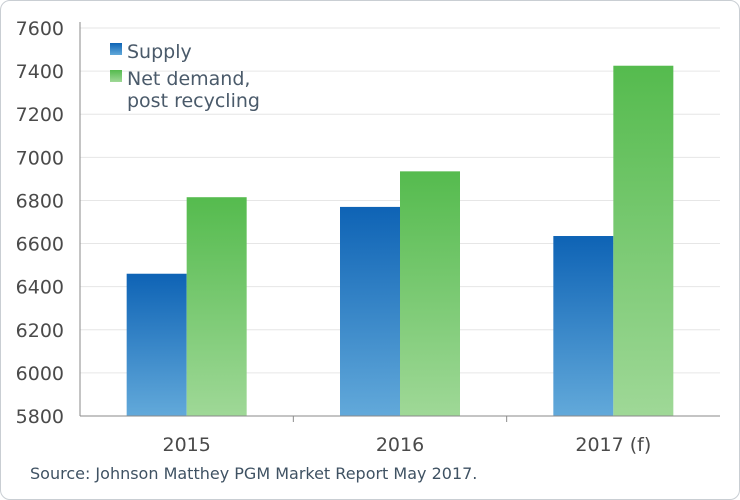 This screenshot has height=500, width=740. I want to click on legend-swatch-net-demand, so click(116, 76).